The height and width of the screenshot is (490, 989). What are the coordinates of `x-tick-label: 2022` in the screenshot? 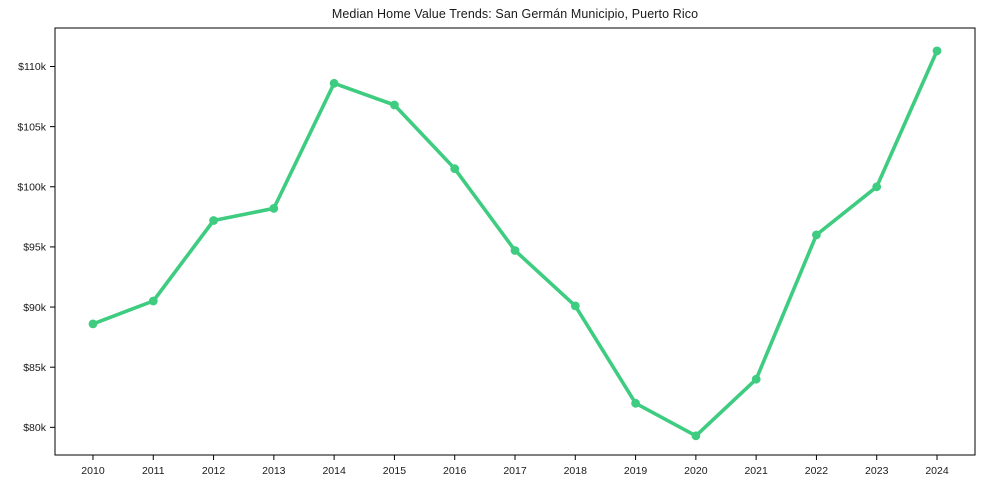 It's located at (817, 471).